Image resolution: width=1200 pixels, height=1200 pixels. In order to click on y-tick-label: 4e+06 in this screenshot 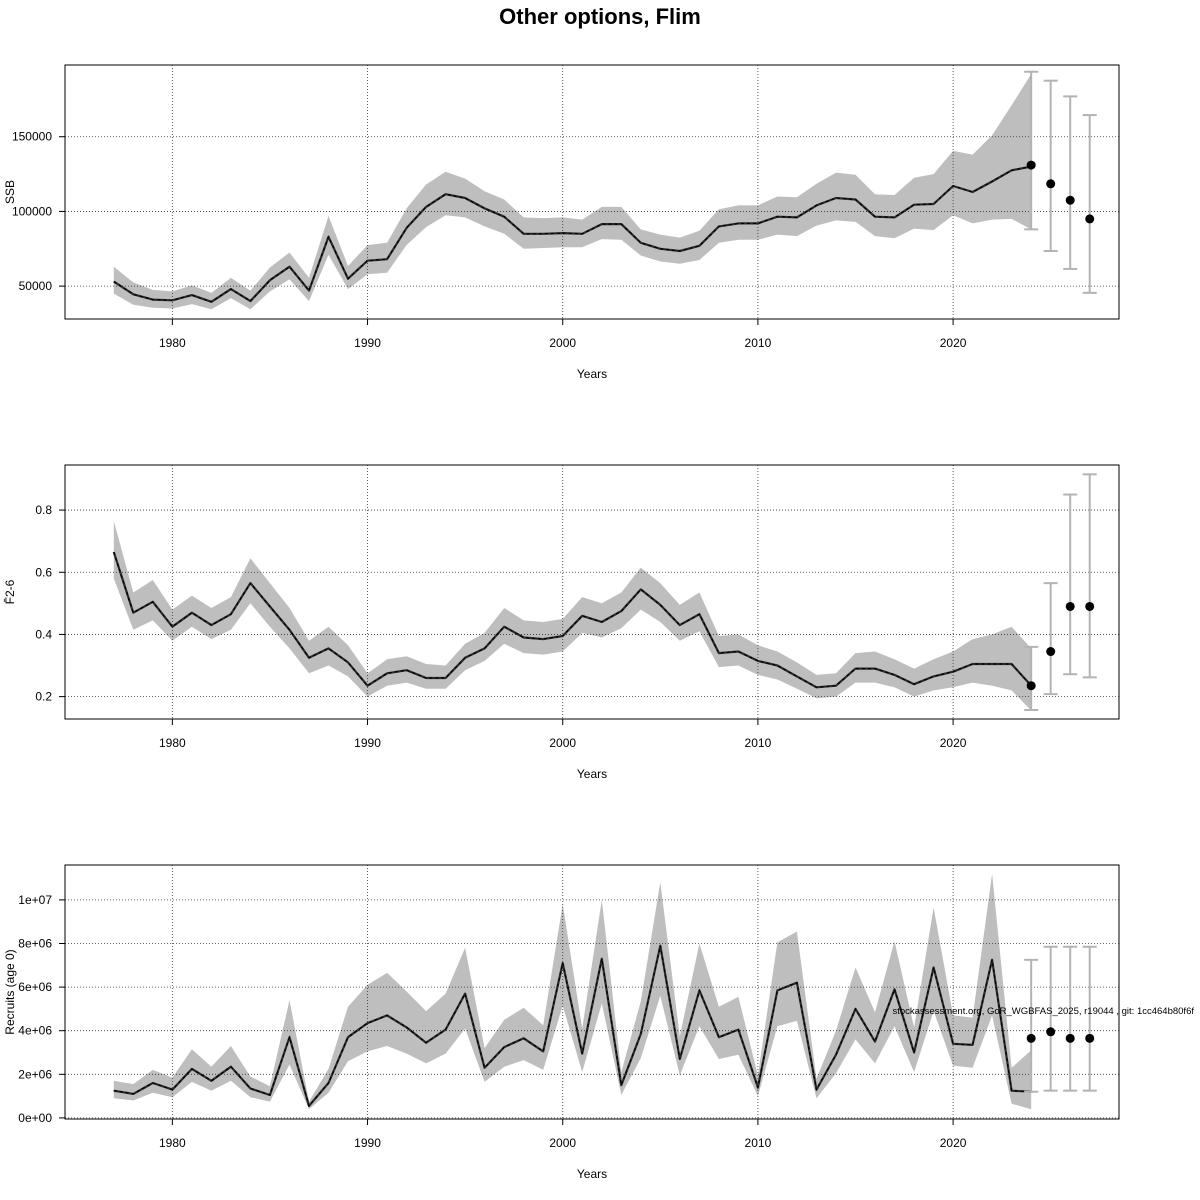, I will do `click(35, 1031)`.